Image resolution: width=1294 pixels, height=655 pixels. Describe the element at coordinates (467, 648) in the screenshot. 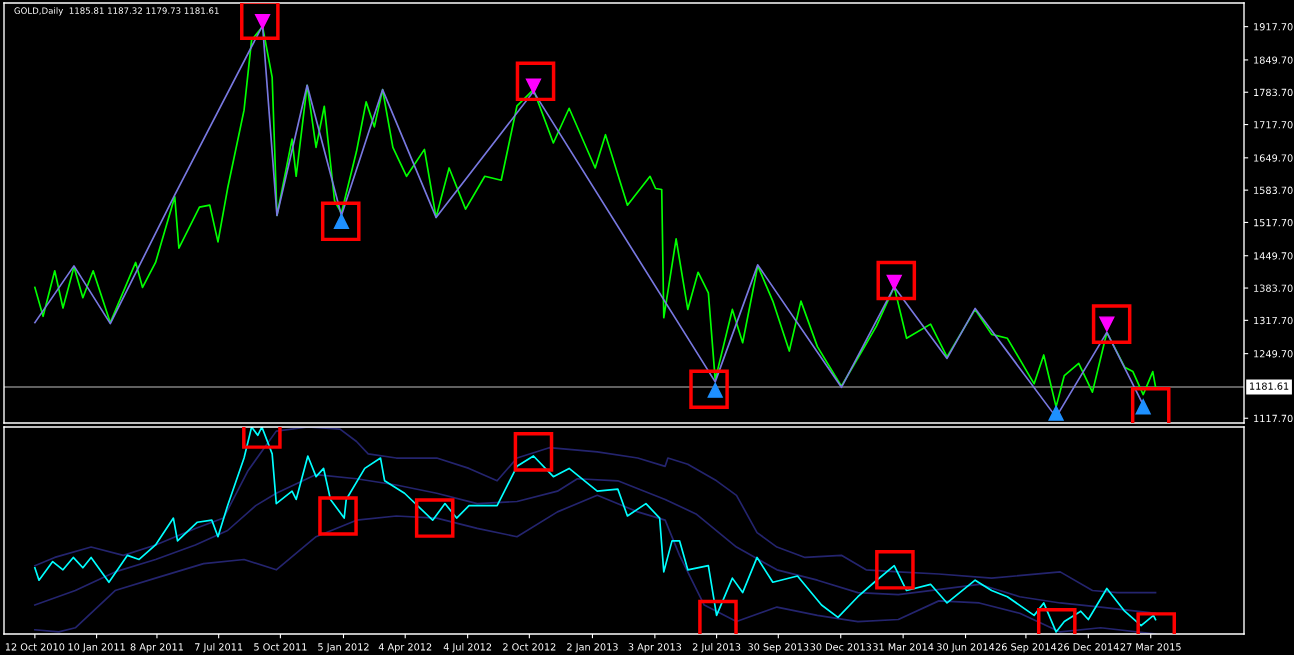

I see `x-tick-label: 4 Jul 2012` at that location.